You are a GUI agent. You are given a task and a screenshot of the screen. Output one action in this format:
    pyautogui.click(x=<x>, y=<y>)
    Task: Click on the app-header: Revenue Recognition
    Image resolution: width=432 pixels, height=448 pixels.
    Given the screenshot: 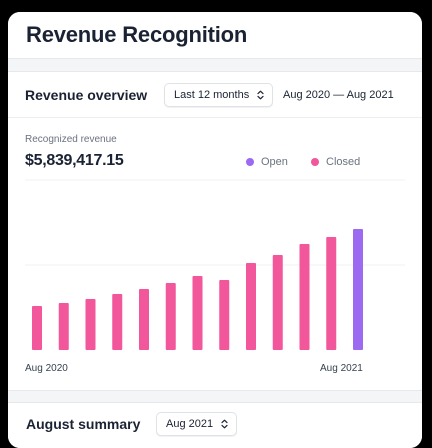 What is the action you would take?
    pyautogui.click(x=215, y=35)
    